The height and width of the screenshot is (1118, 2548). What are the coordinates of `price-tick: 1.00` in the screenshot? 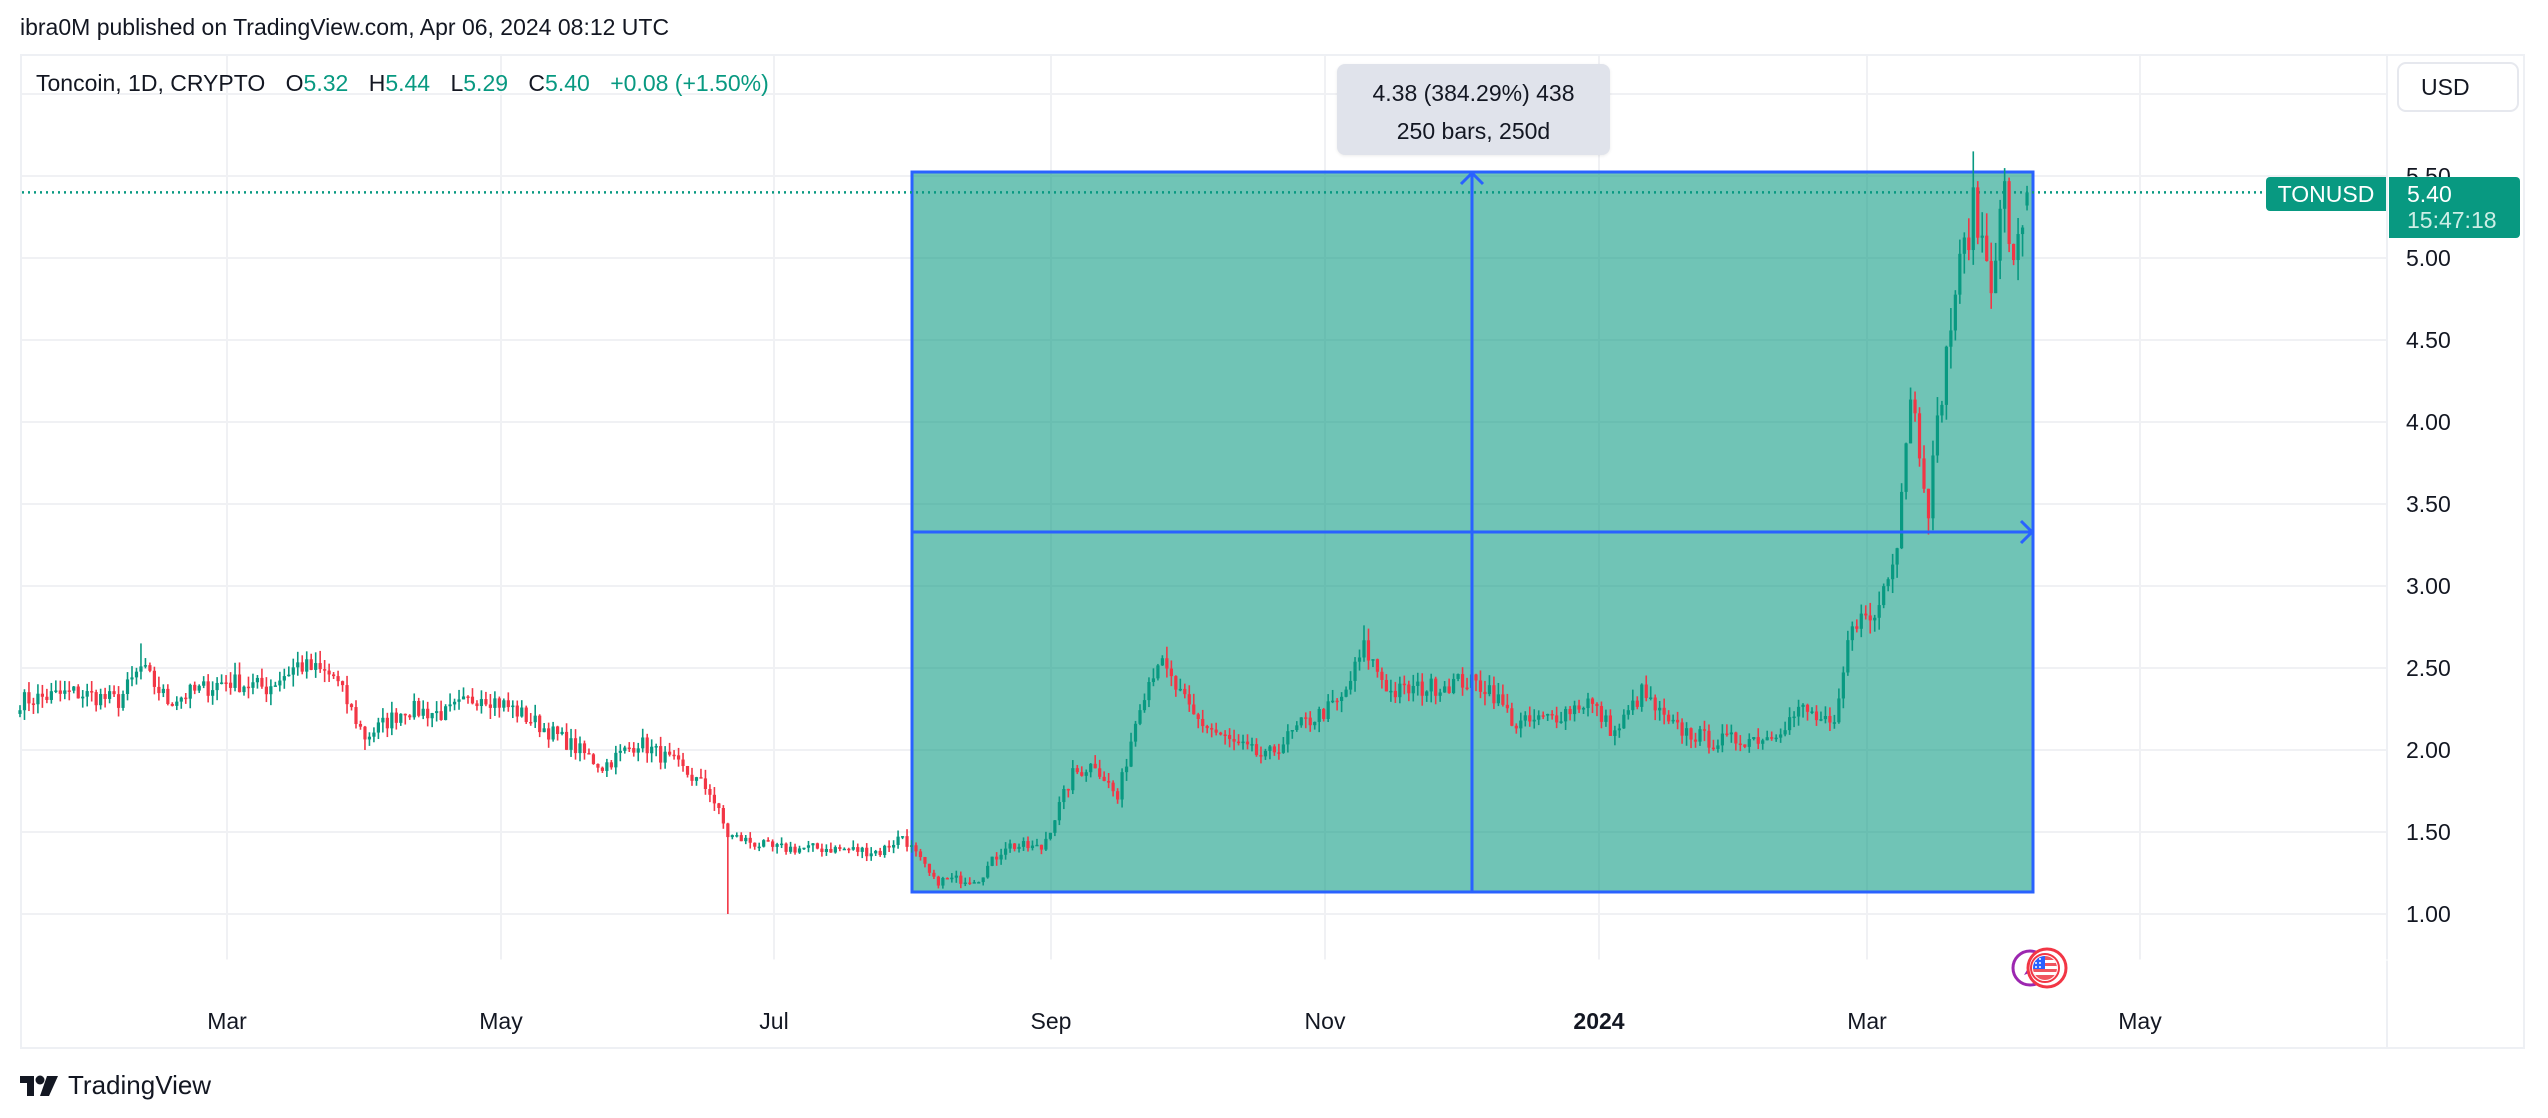 It's located at (2428, 914).